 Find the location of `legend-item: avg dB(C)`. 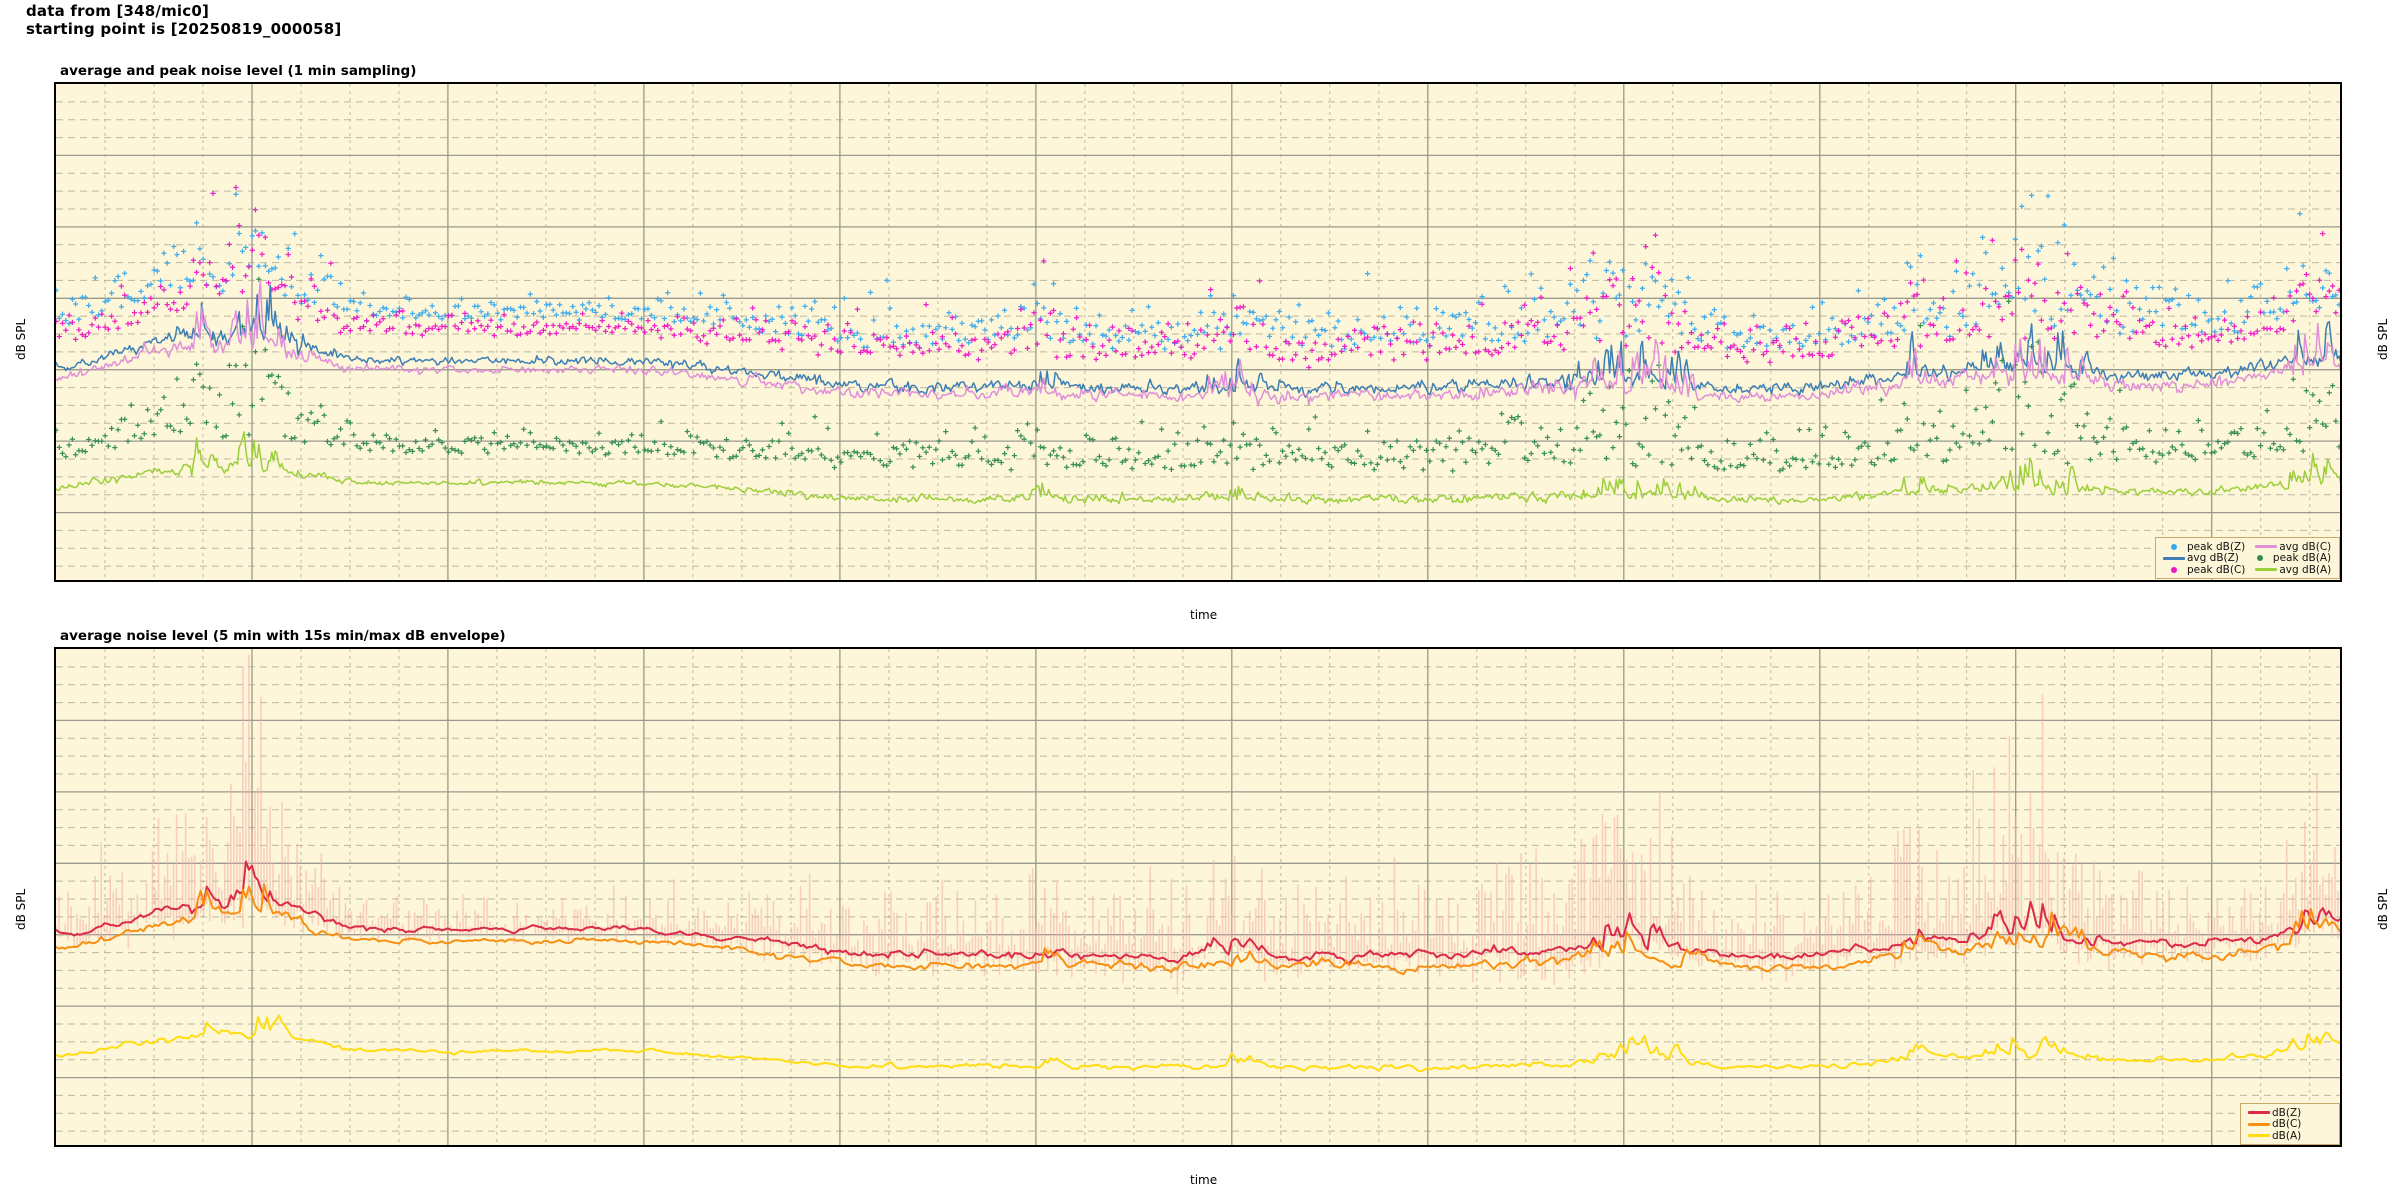

legend-item: avg dB(C) is located at coordinates (2292, 547).